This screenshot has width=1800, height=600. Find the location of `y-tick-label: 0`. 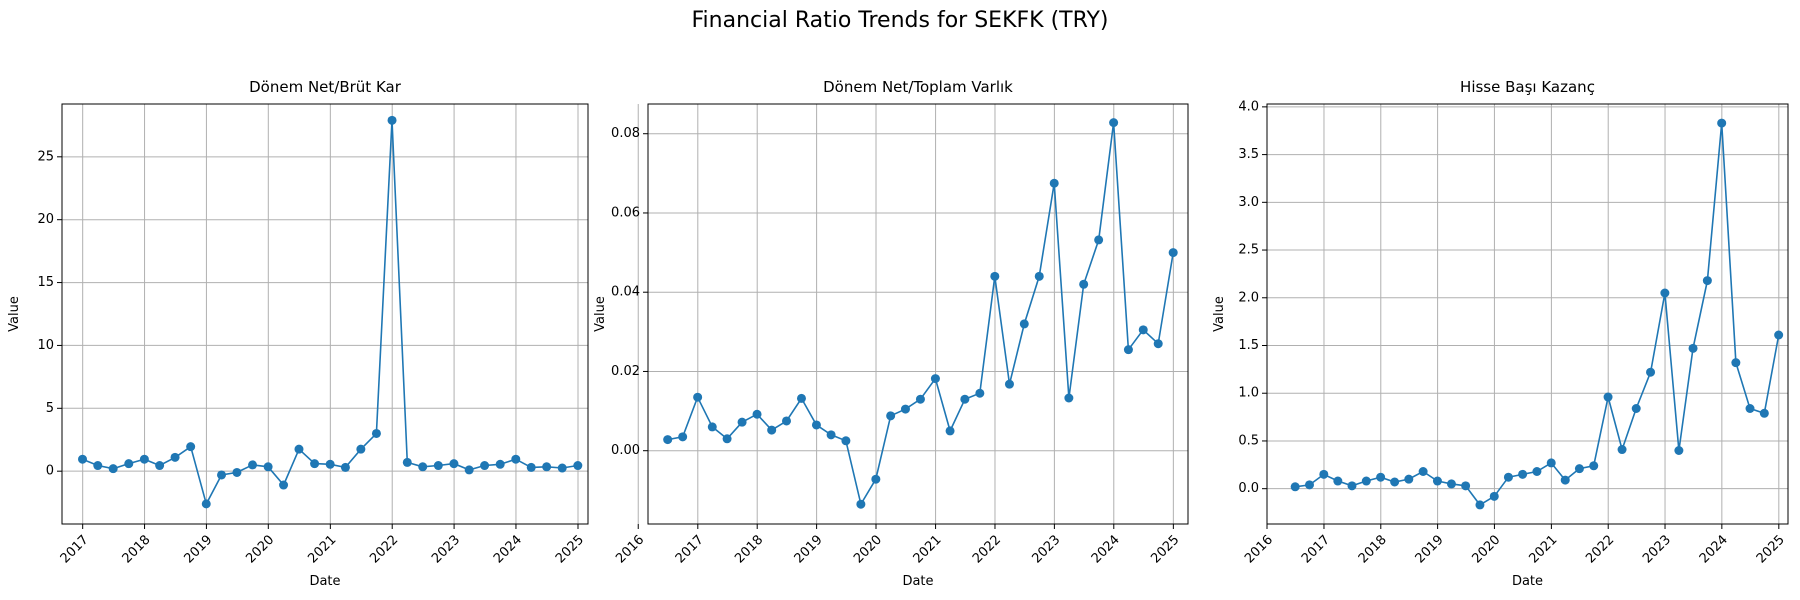

y-tick-label: 0 is located at coordinates (50, 471).